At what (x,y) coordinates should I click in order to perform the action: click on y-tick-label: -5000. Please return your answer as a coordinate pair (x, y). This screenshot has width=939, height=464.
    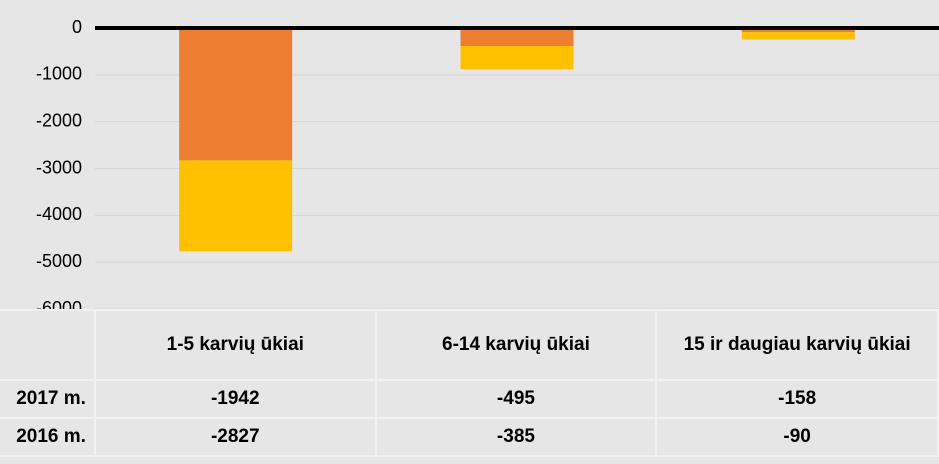
    Looking at the image, I should click on (59, 261).